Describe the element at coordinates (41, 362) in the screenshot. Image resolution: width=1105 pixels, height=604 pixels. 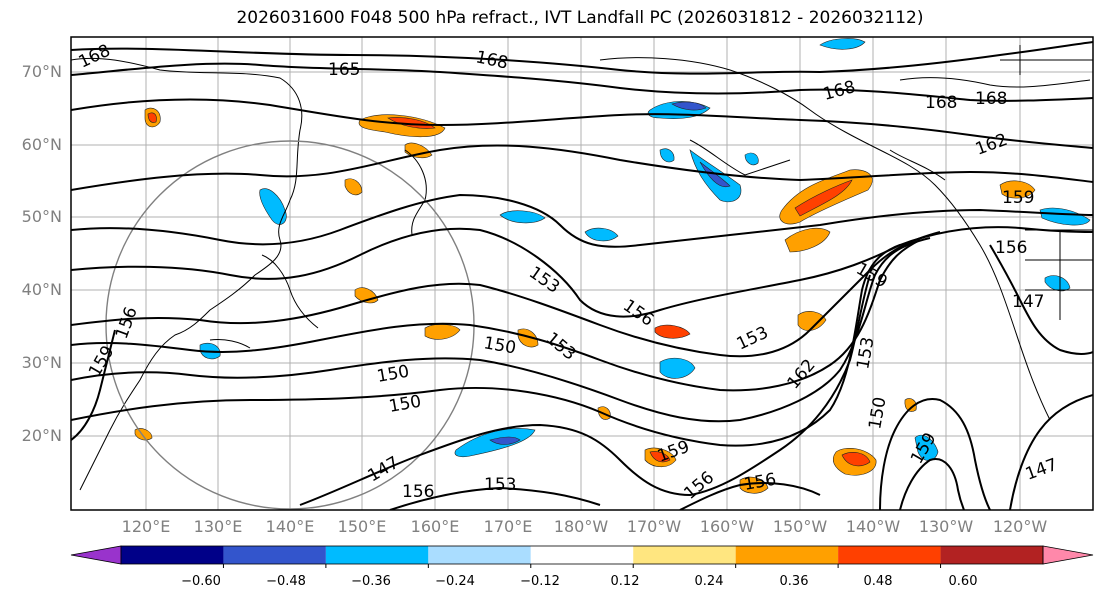
I see `latitude-label: 30°N` at that location.